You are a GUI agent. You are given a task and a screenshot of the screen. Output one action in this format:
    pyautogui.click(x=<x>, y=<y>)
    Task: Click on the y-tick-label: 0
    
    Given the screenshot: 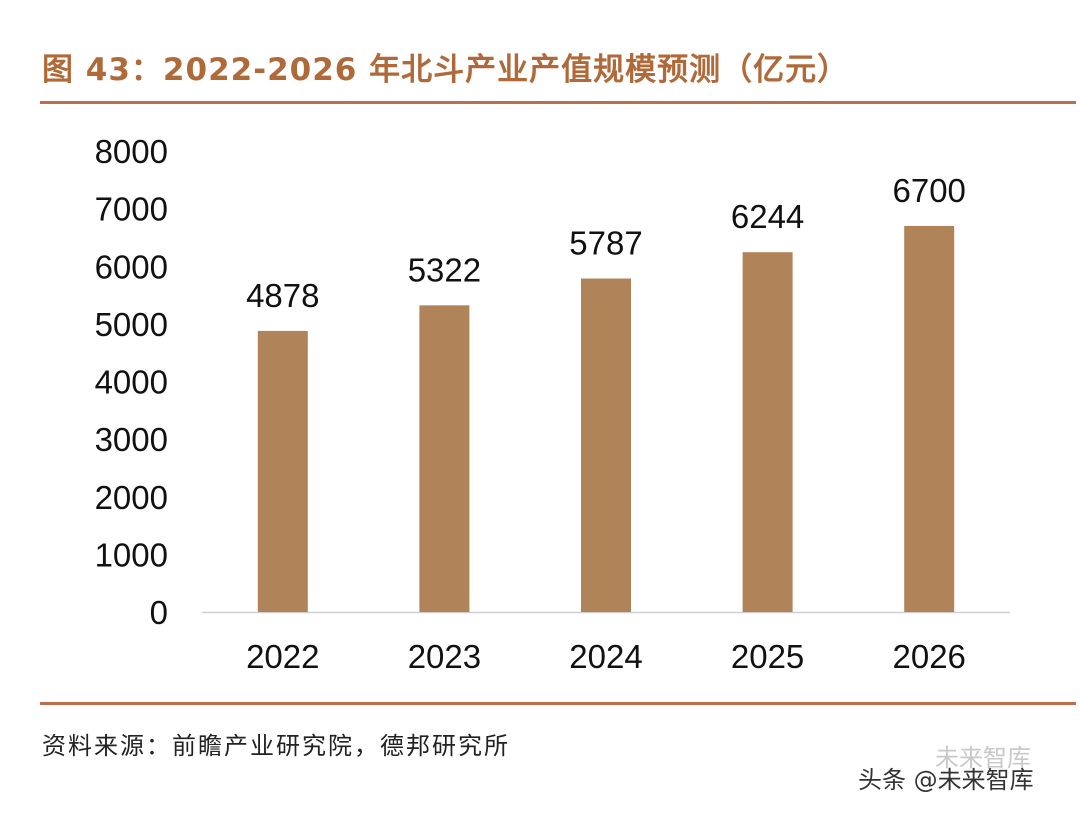 What is the action you would take?
    pyautogui.click(x=159, y=612)
    